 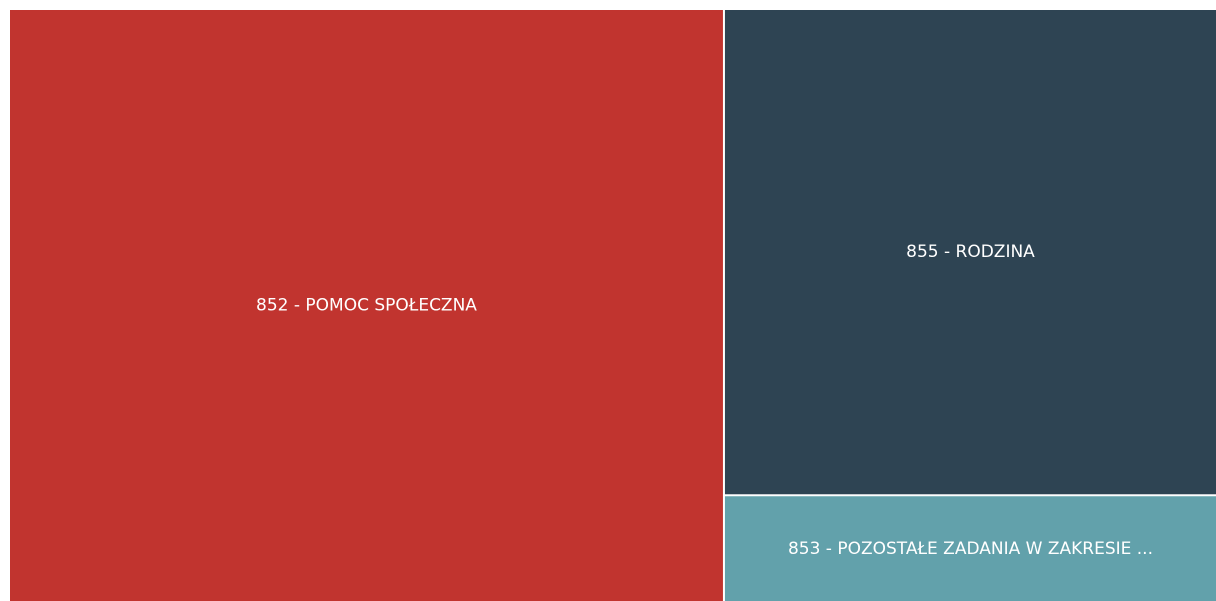 I want to click on cell-label: 852 - POMOC SPOŁECZNA, so click(x=366, y=306).